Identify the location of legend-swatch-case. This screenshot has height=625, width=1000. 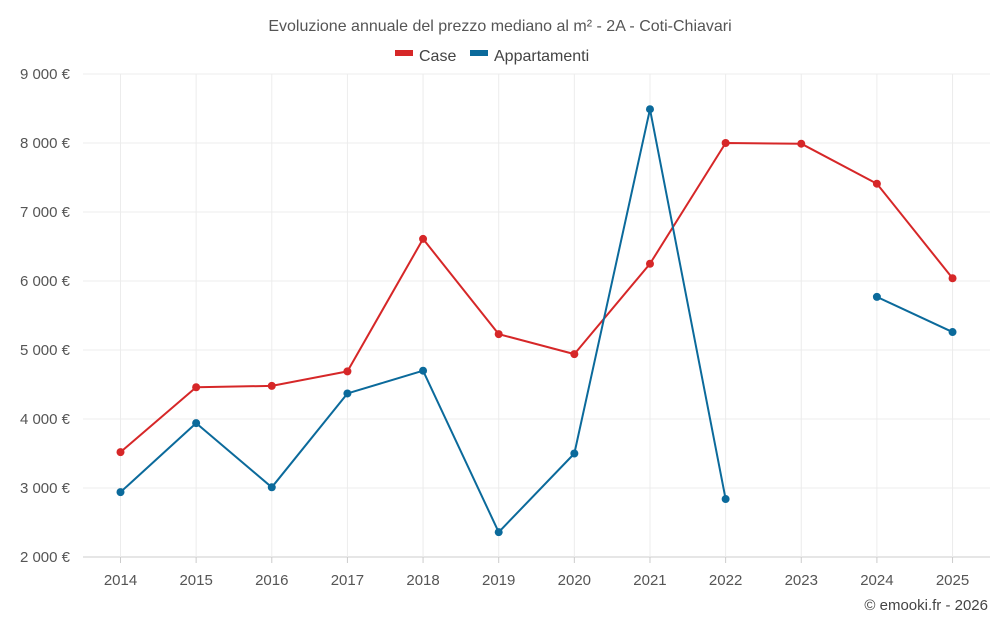
(404, 53).